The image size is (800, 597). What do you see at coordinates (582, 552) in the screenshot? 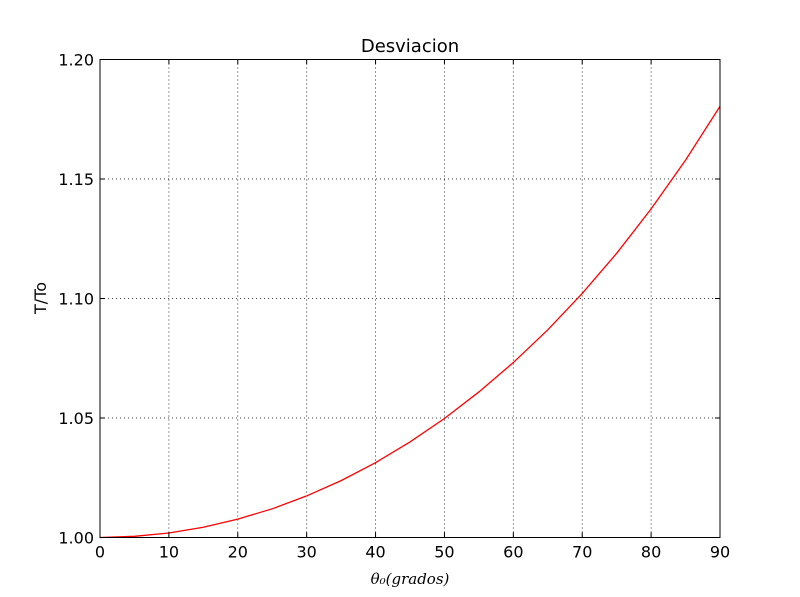
I see `x-tick-label: 70` at bounding box center [582, 552].